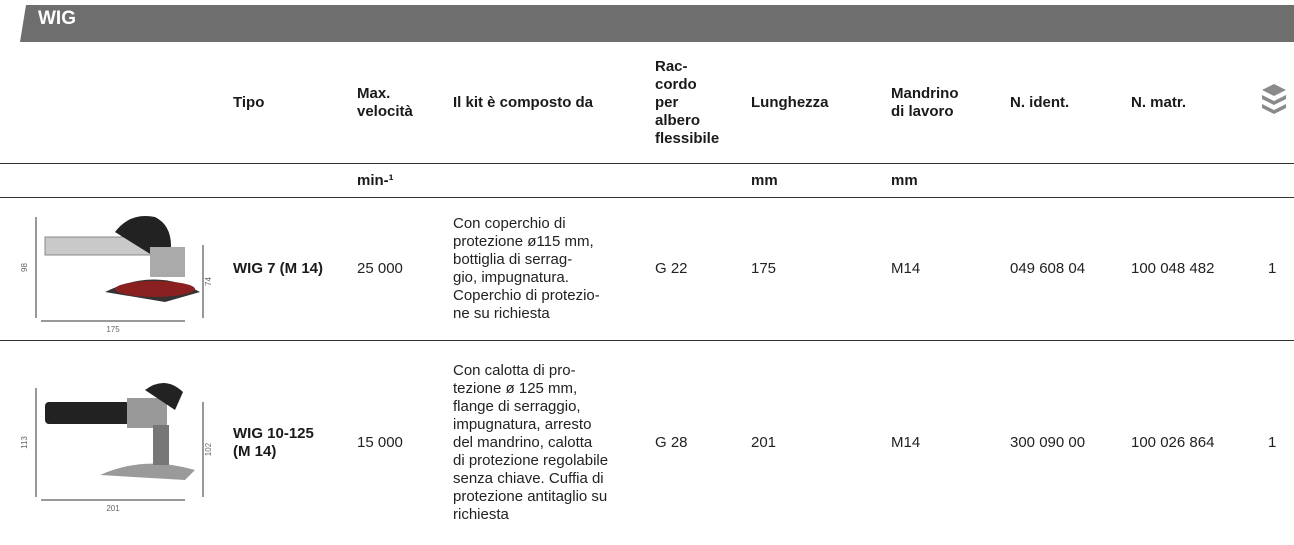 This screenshot has width=1294, height=545. Describe the element at coordinates (657, 23) in the screenshot. I see `title-bar` at that location.